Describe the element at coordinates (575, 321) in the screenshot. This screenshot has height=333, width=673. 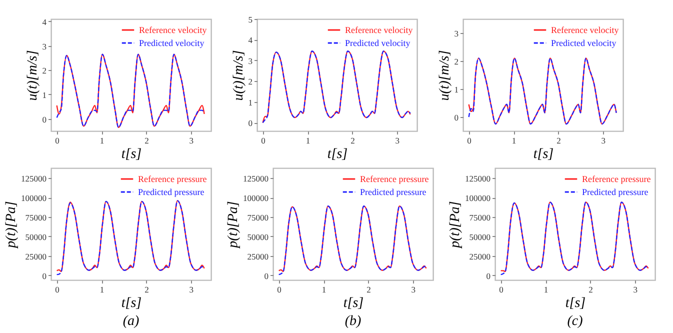
I see `text: (c)` at that location.